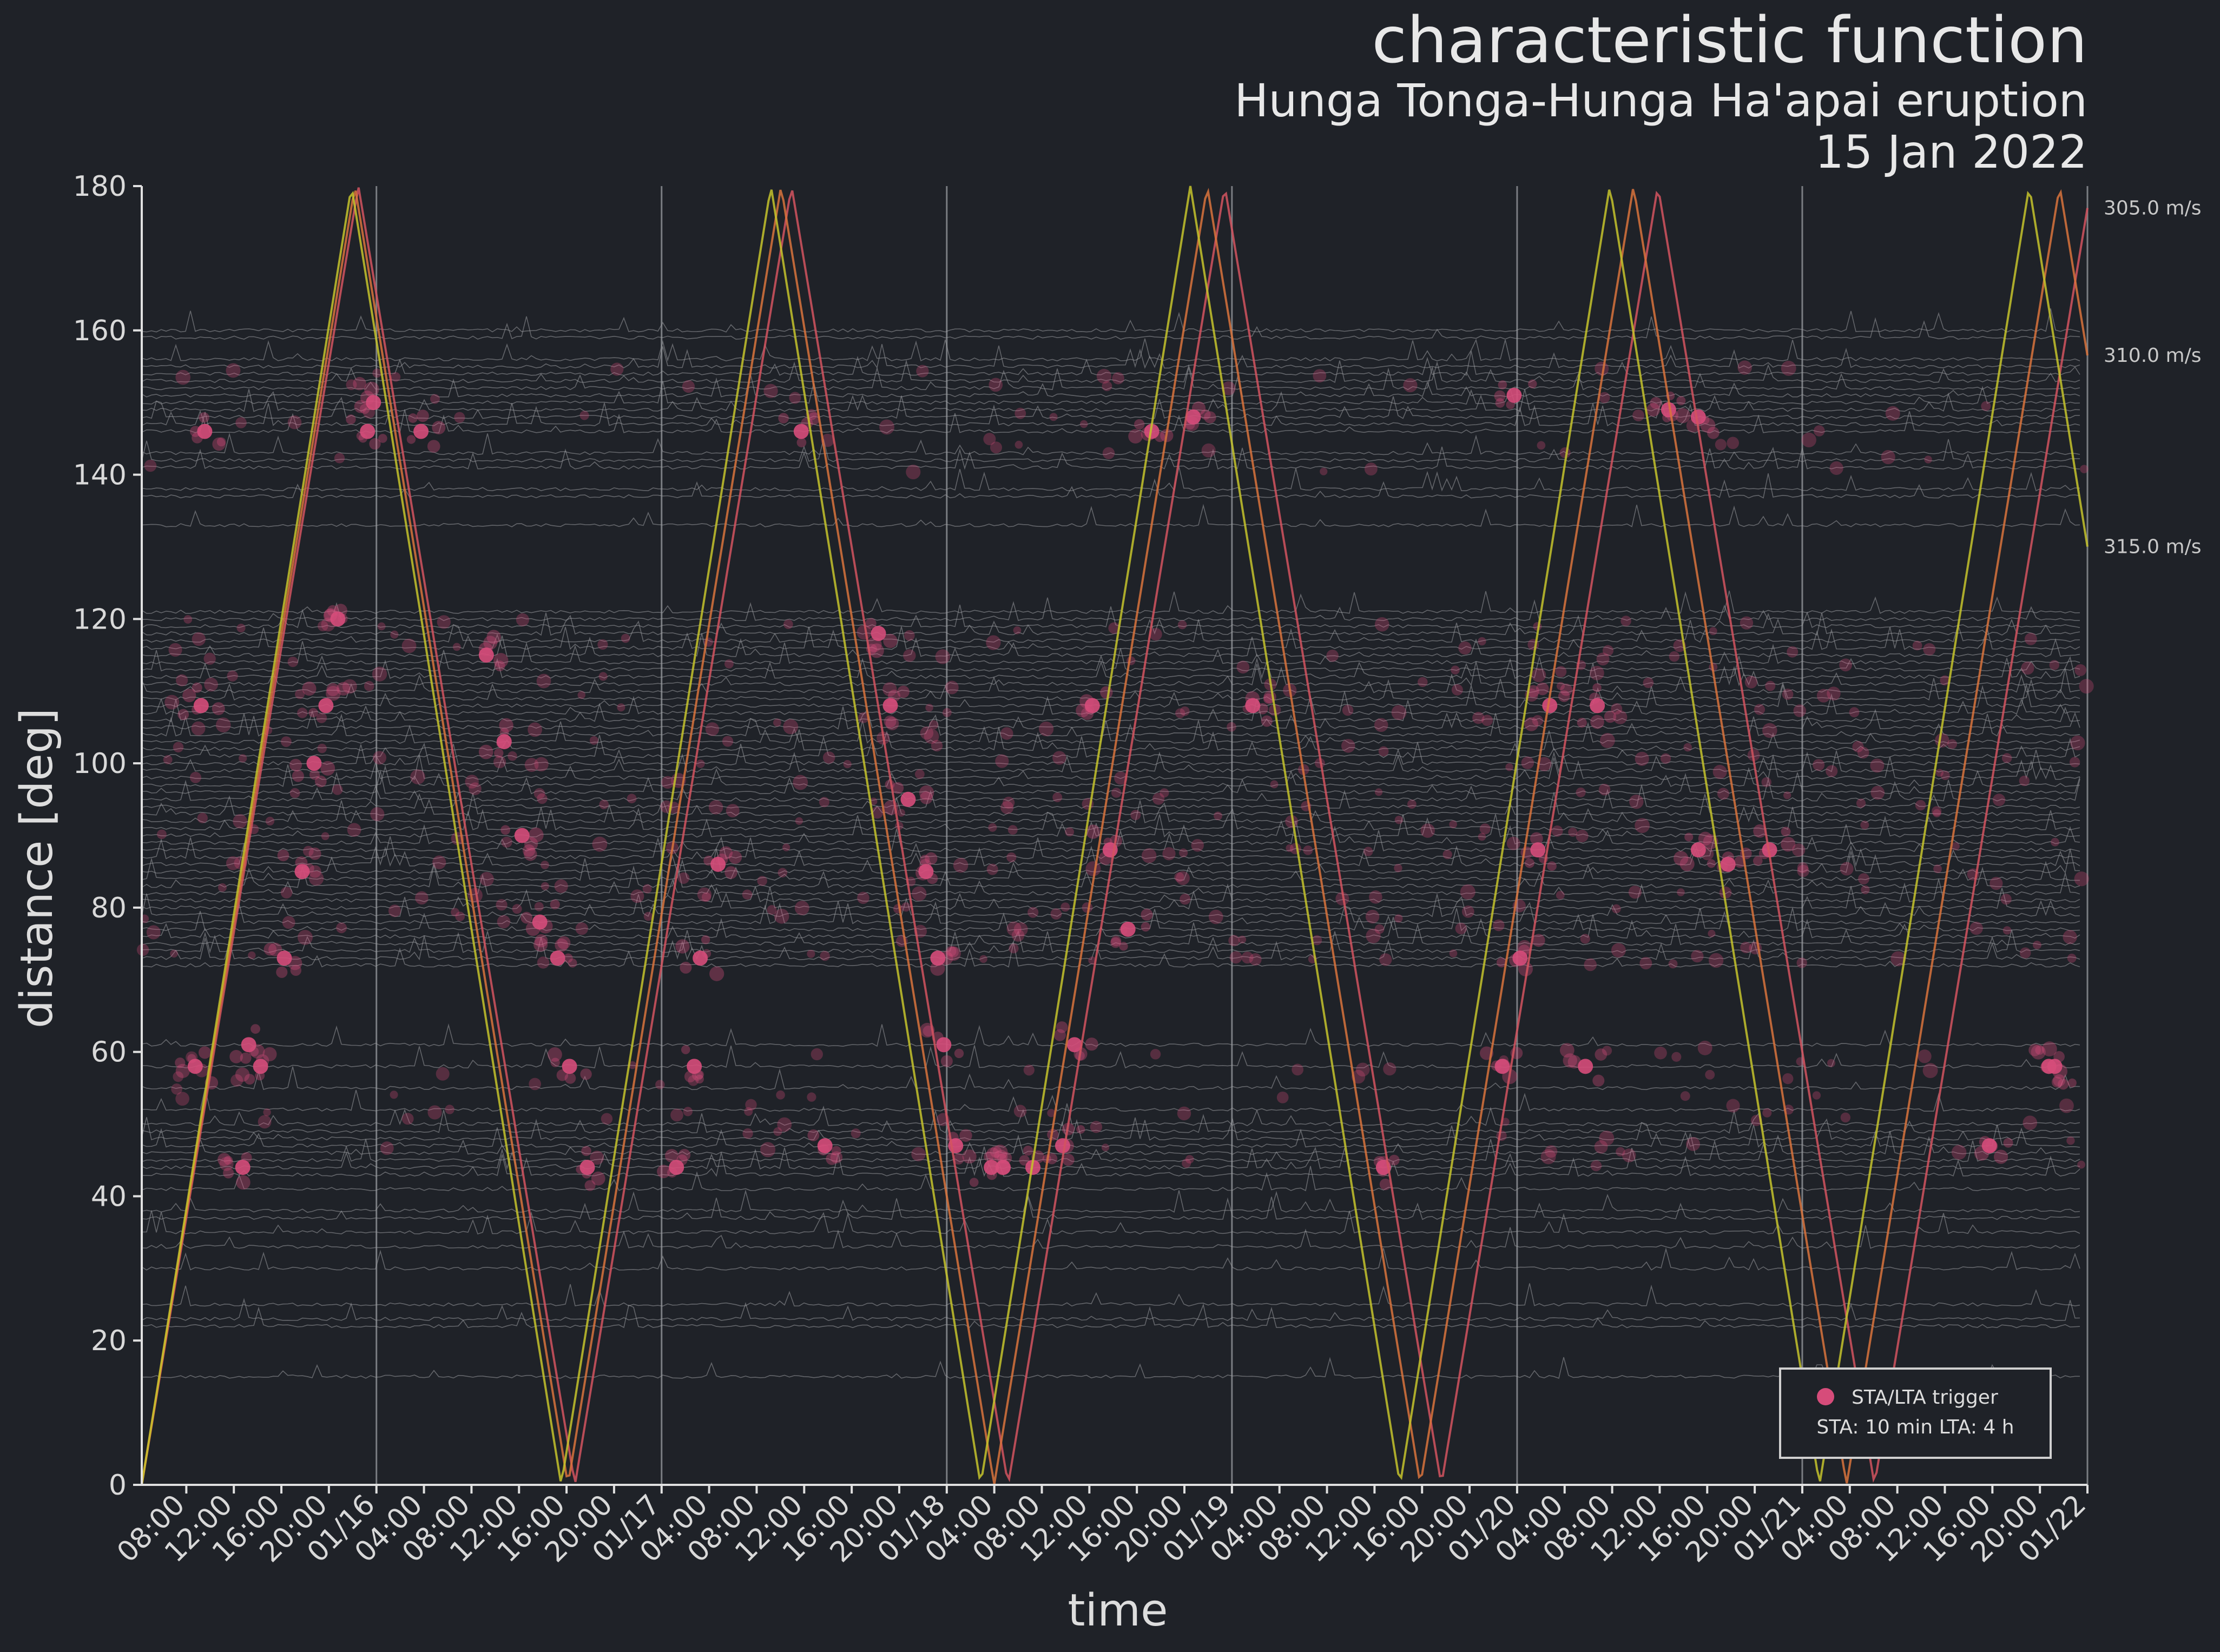 Image resolution: width=2220 pixels, height=1652 pixels. Describe the element at coordinates (118, 1486) in the screenshot. I see `y-tick-label: 0` at that location.